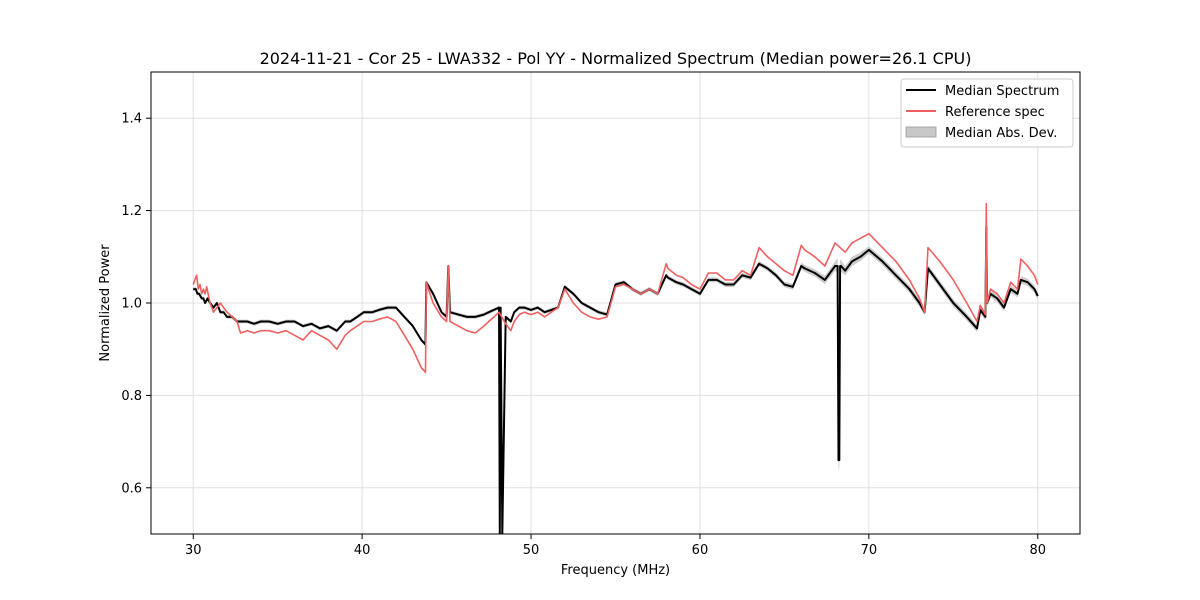 The width and height of the screenshot is (1200, 600). I want to click on y-tick-label: 1.4, so click(131, 119).